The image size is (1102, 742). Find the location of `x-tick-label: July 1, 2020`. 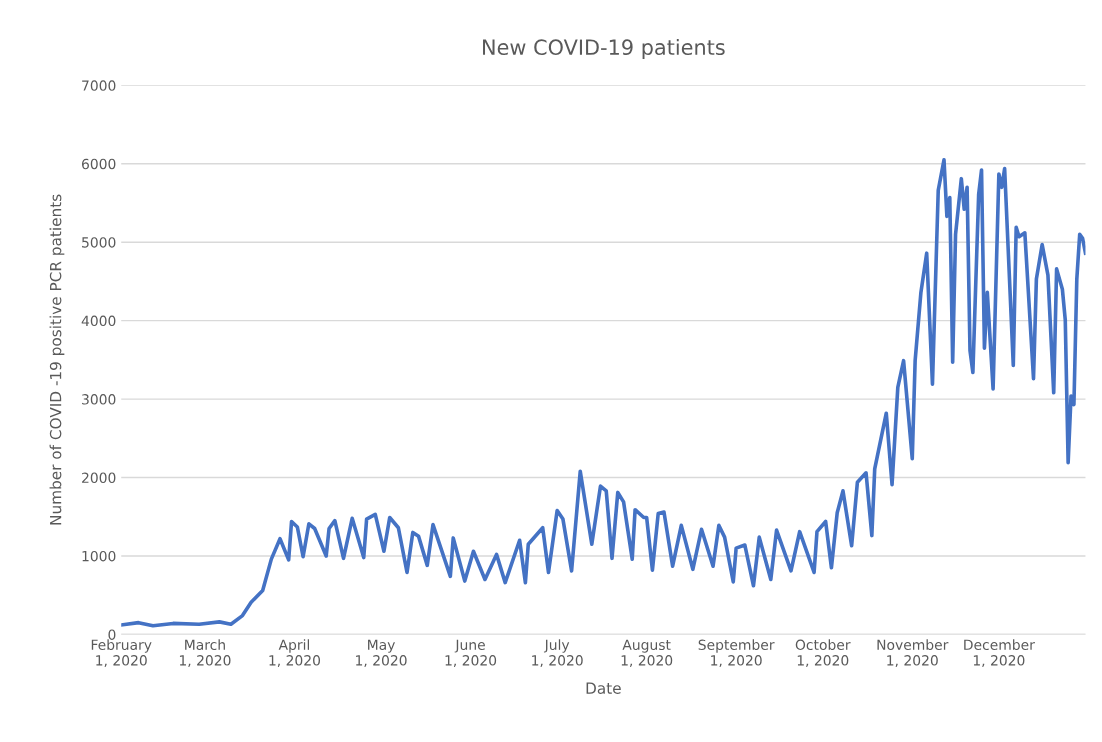

x-tick-label: July 1, 2020 is located at coordinates (557, 653).